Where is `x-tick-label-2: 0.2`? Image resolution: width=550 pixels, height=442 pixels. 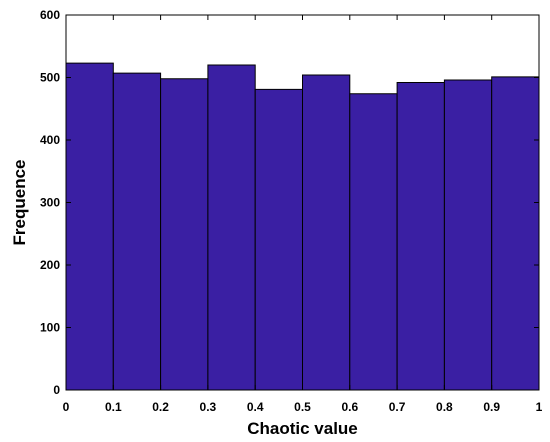 x-tick-label-2: 0.2 is located at coordinates (160, 407).